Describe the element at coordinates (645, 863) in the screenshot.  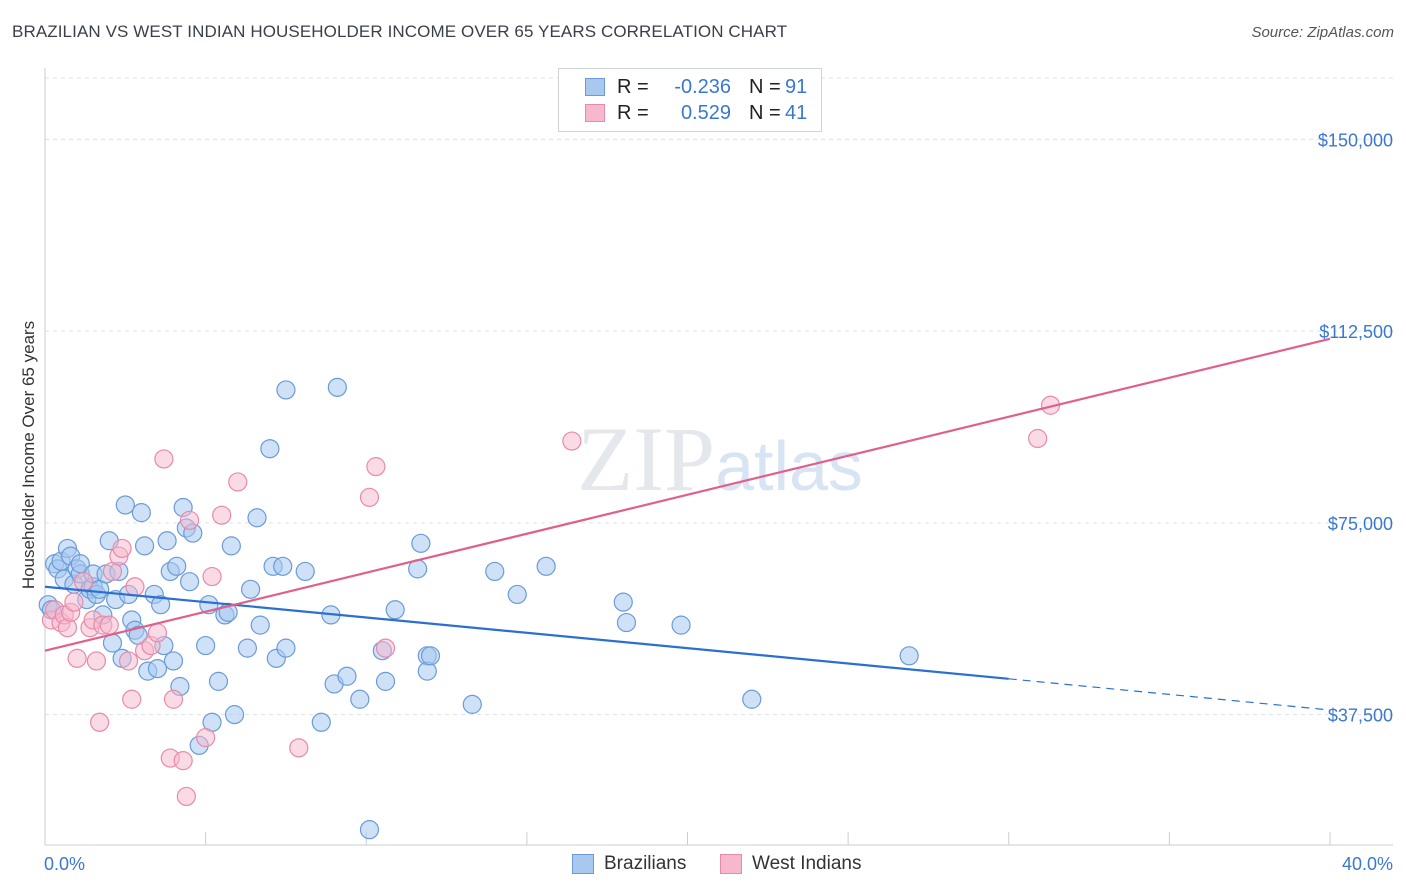
I see `bottom-legend-label-brazilians: Brazilians` at that location.